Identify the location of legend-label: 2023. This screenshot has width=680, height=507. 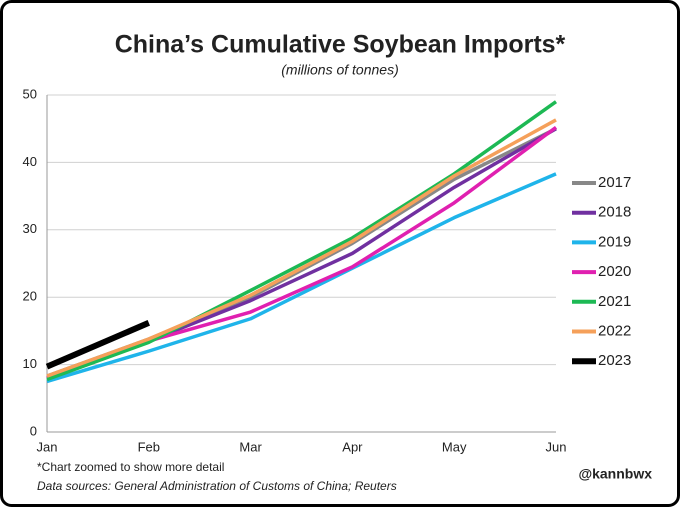
(614, 360).